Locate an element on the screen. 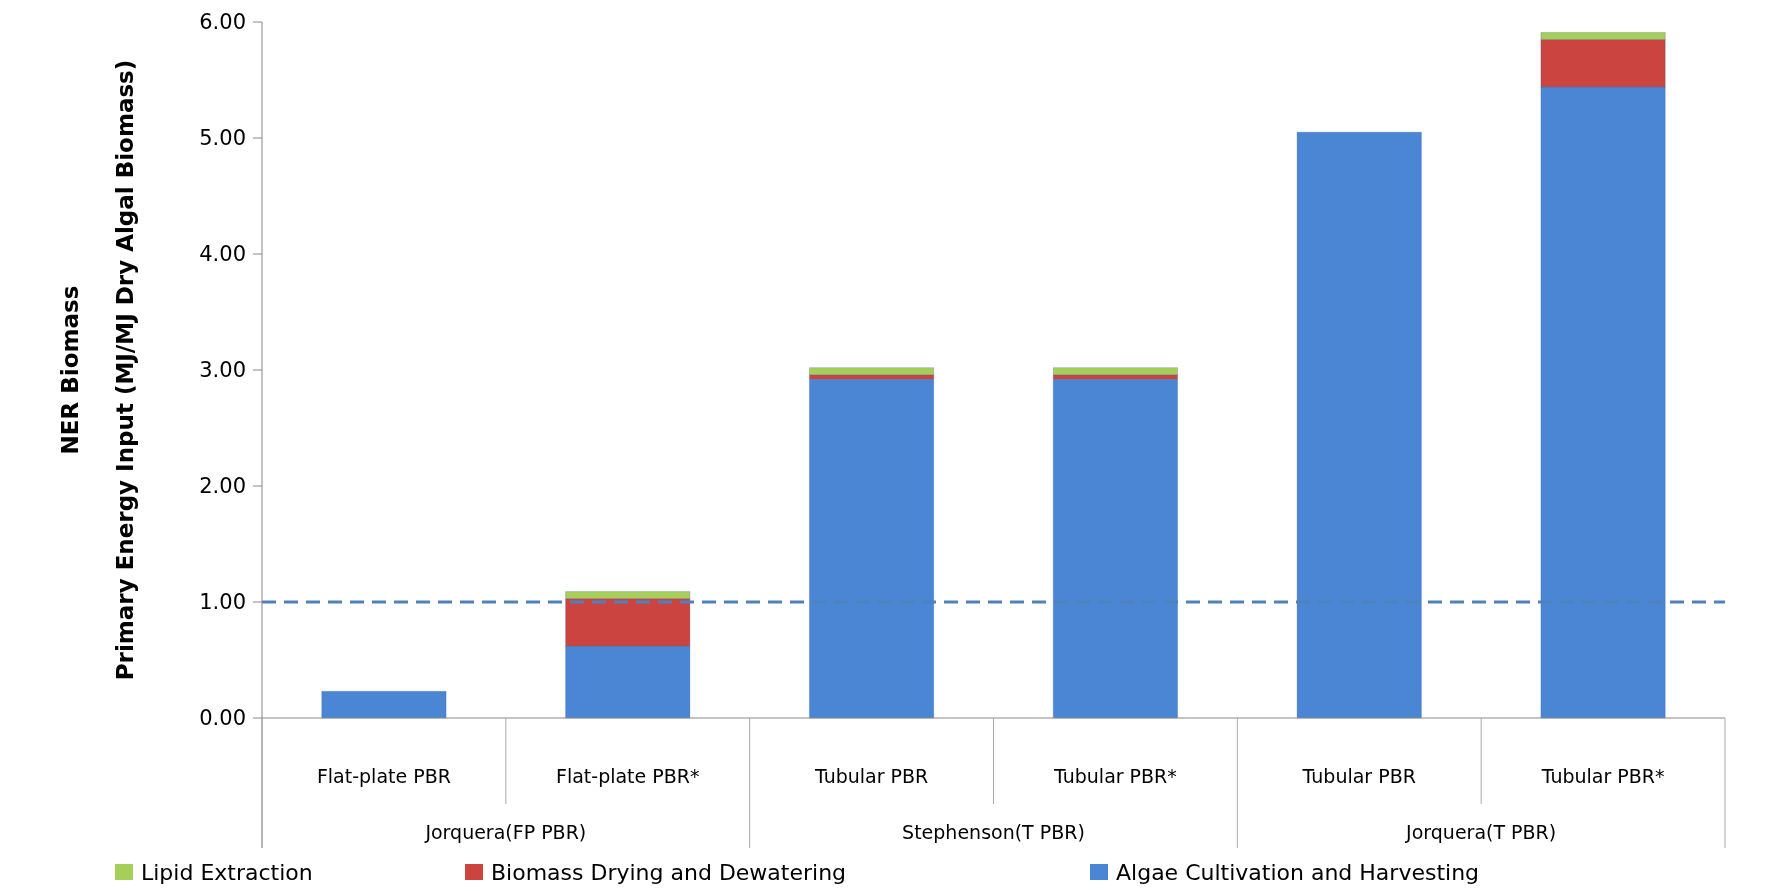 The height and width of the screenshot is (891, 1775). legend-label: Lipid Extraction is located at coordinates (227, 872).